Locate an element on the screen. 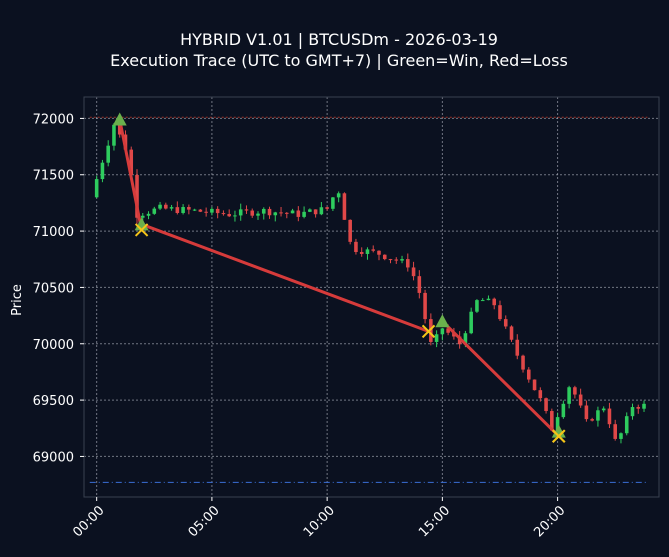  y-tick-labels: 69000 69500 70000 70500 71000 71500 72000 is located at coordinates (58, 288).